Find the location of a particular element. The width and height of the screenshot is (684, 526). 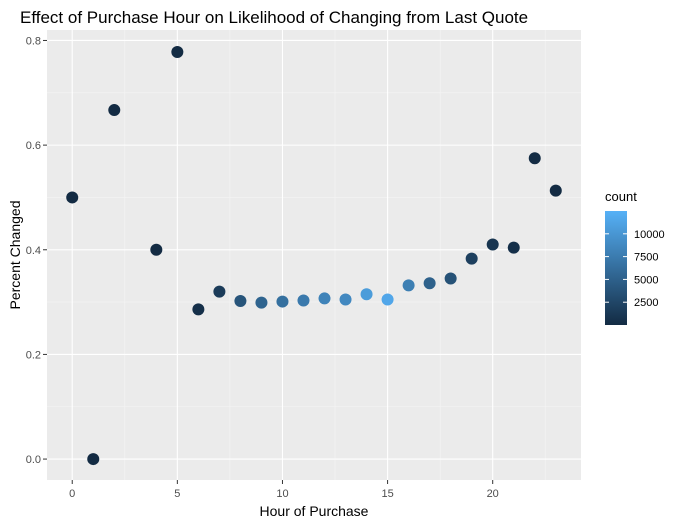

y-tick-label: 0.2 is located at coordinates (33, 355).